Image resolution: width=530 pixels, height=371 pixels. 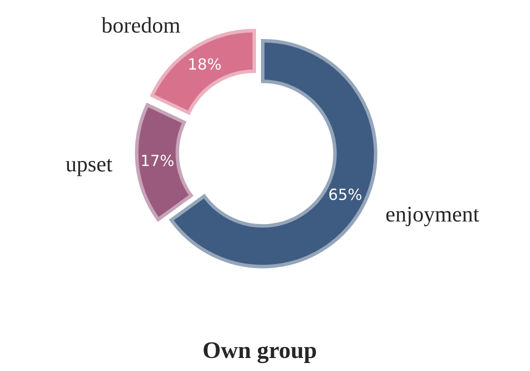 I want to click on data-label: 17%, so click(x=158, y=160).